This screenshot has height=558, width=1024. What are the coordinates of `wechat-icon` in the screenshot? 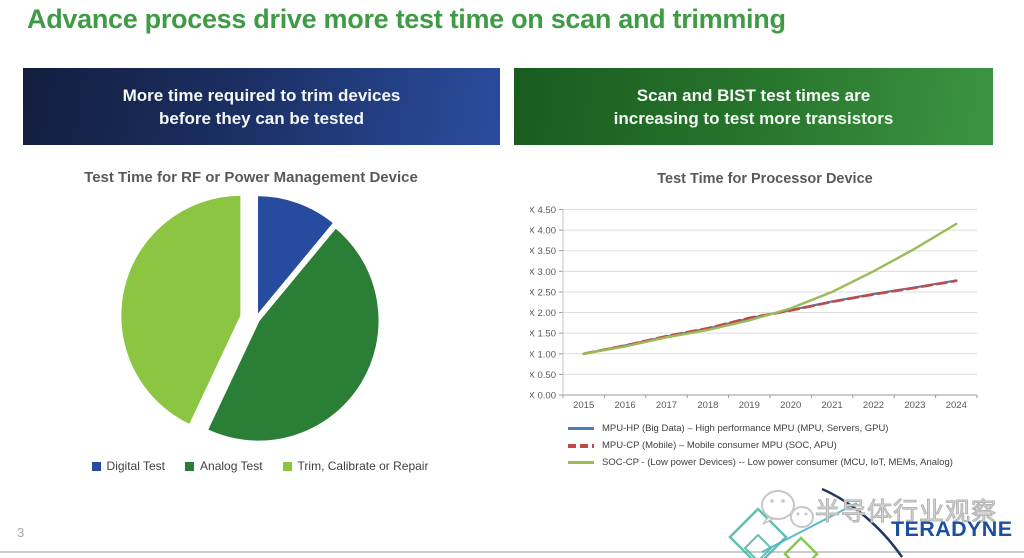 It's located at (787, 509).